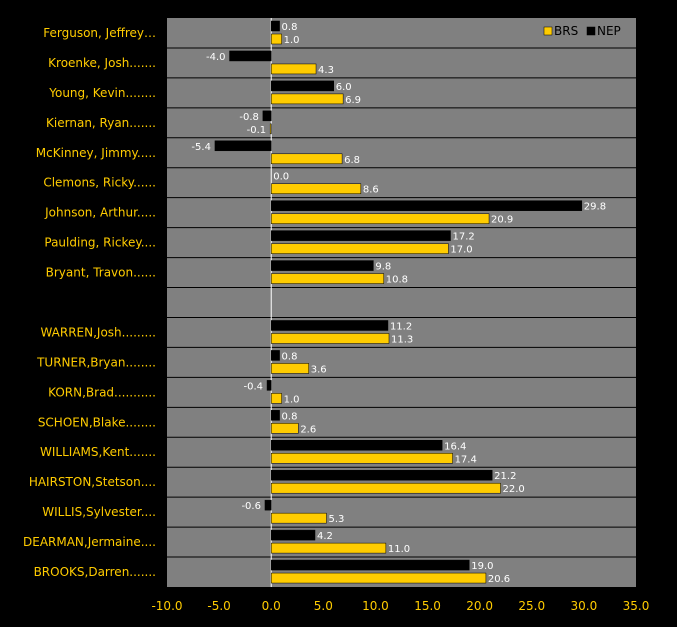 Image resolution: width=677 pixels, height=627 pixels. What do you see at coordinates (482, 566) in the screenshot?
I see `value-label-nep: 19.0` at bounding box center [482, 566].